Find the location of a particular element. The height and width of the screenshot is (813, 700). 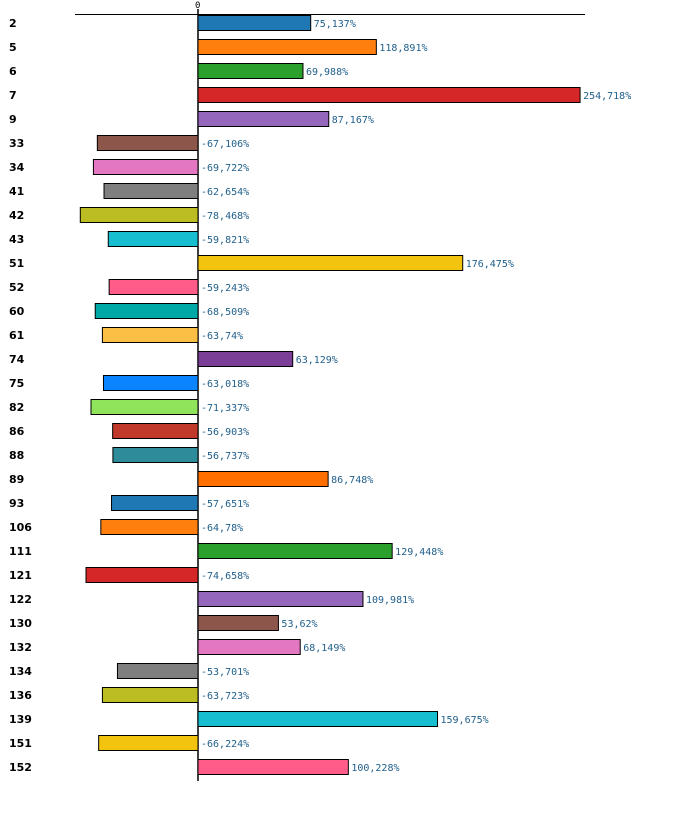

category-label: 130 is located at coordinates (20, 623).